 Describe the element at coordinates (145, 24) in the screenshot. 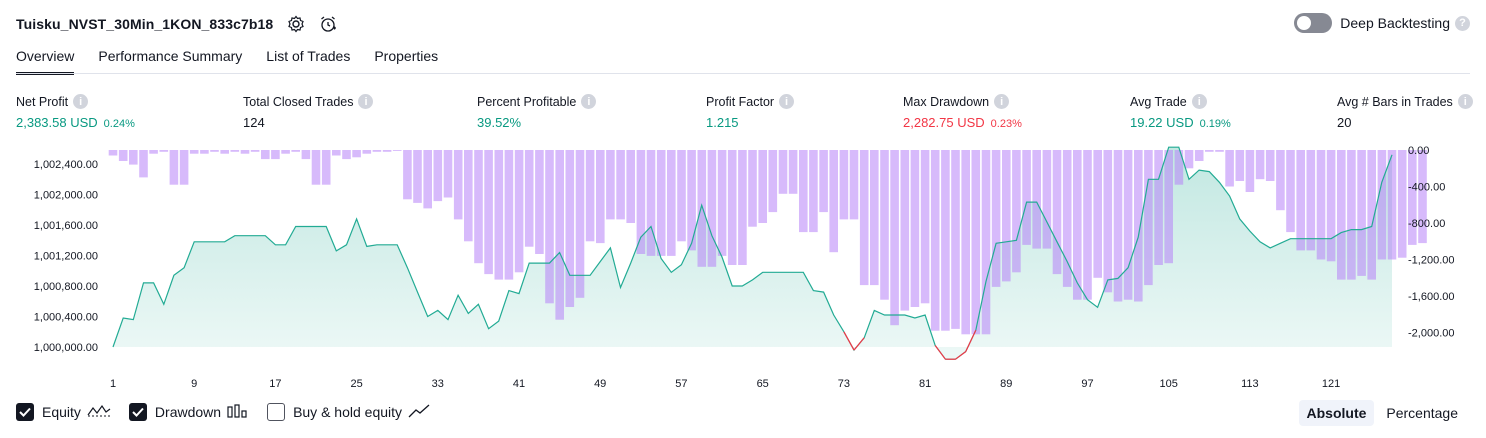

I see `strategy-title: Tuisku_NVST_30Min_1KON_833c7b18` at that location.